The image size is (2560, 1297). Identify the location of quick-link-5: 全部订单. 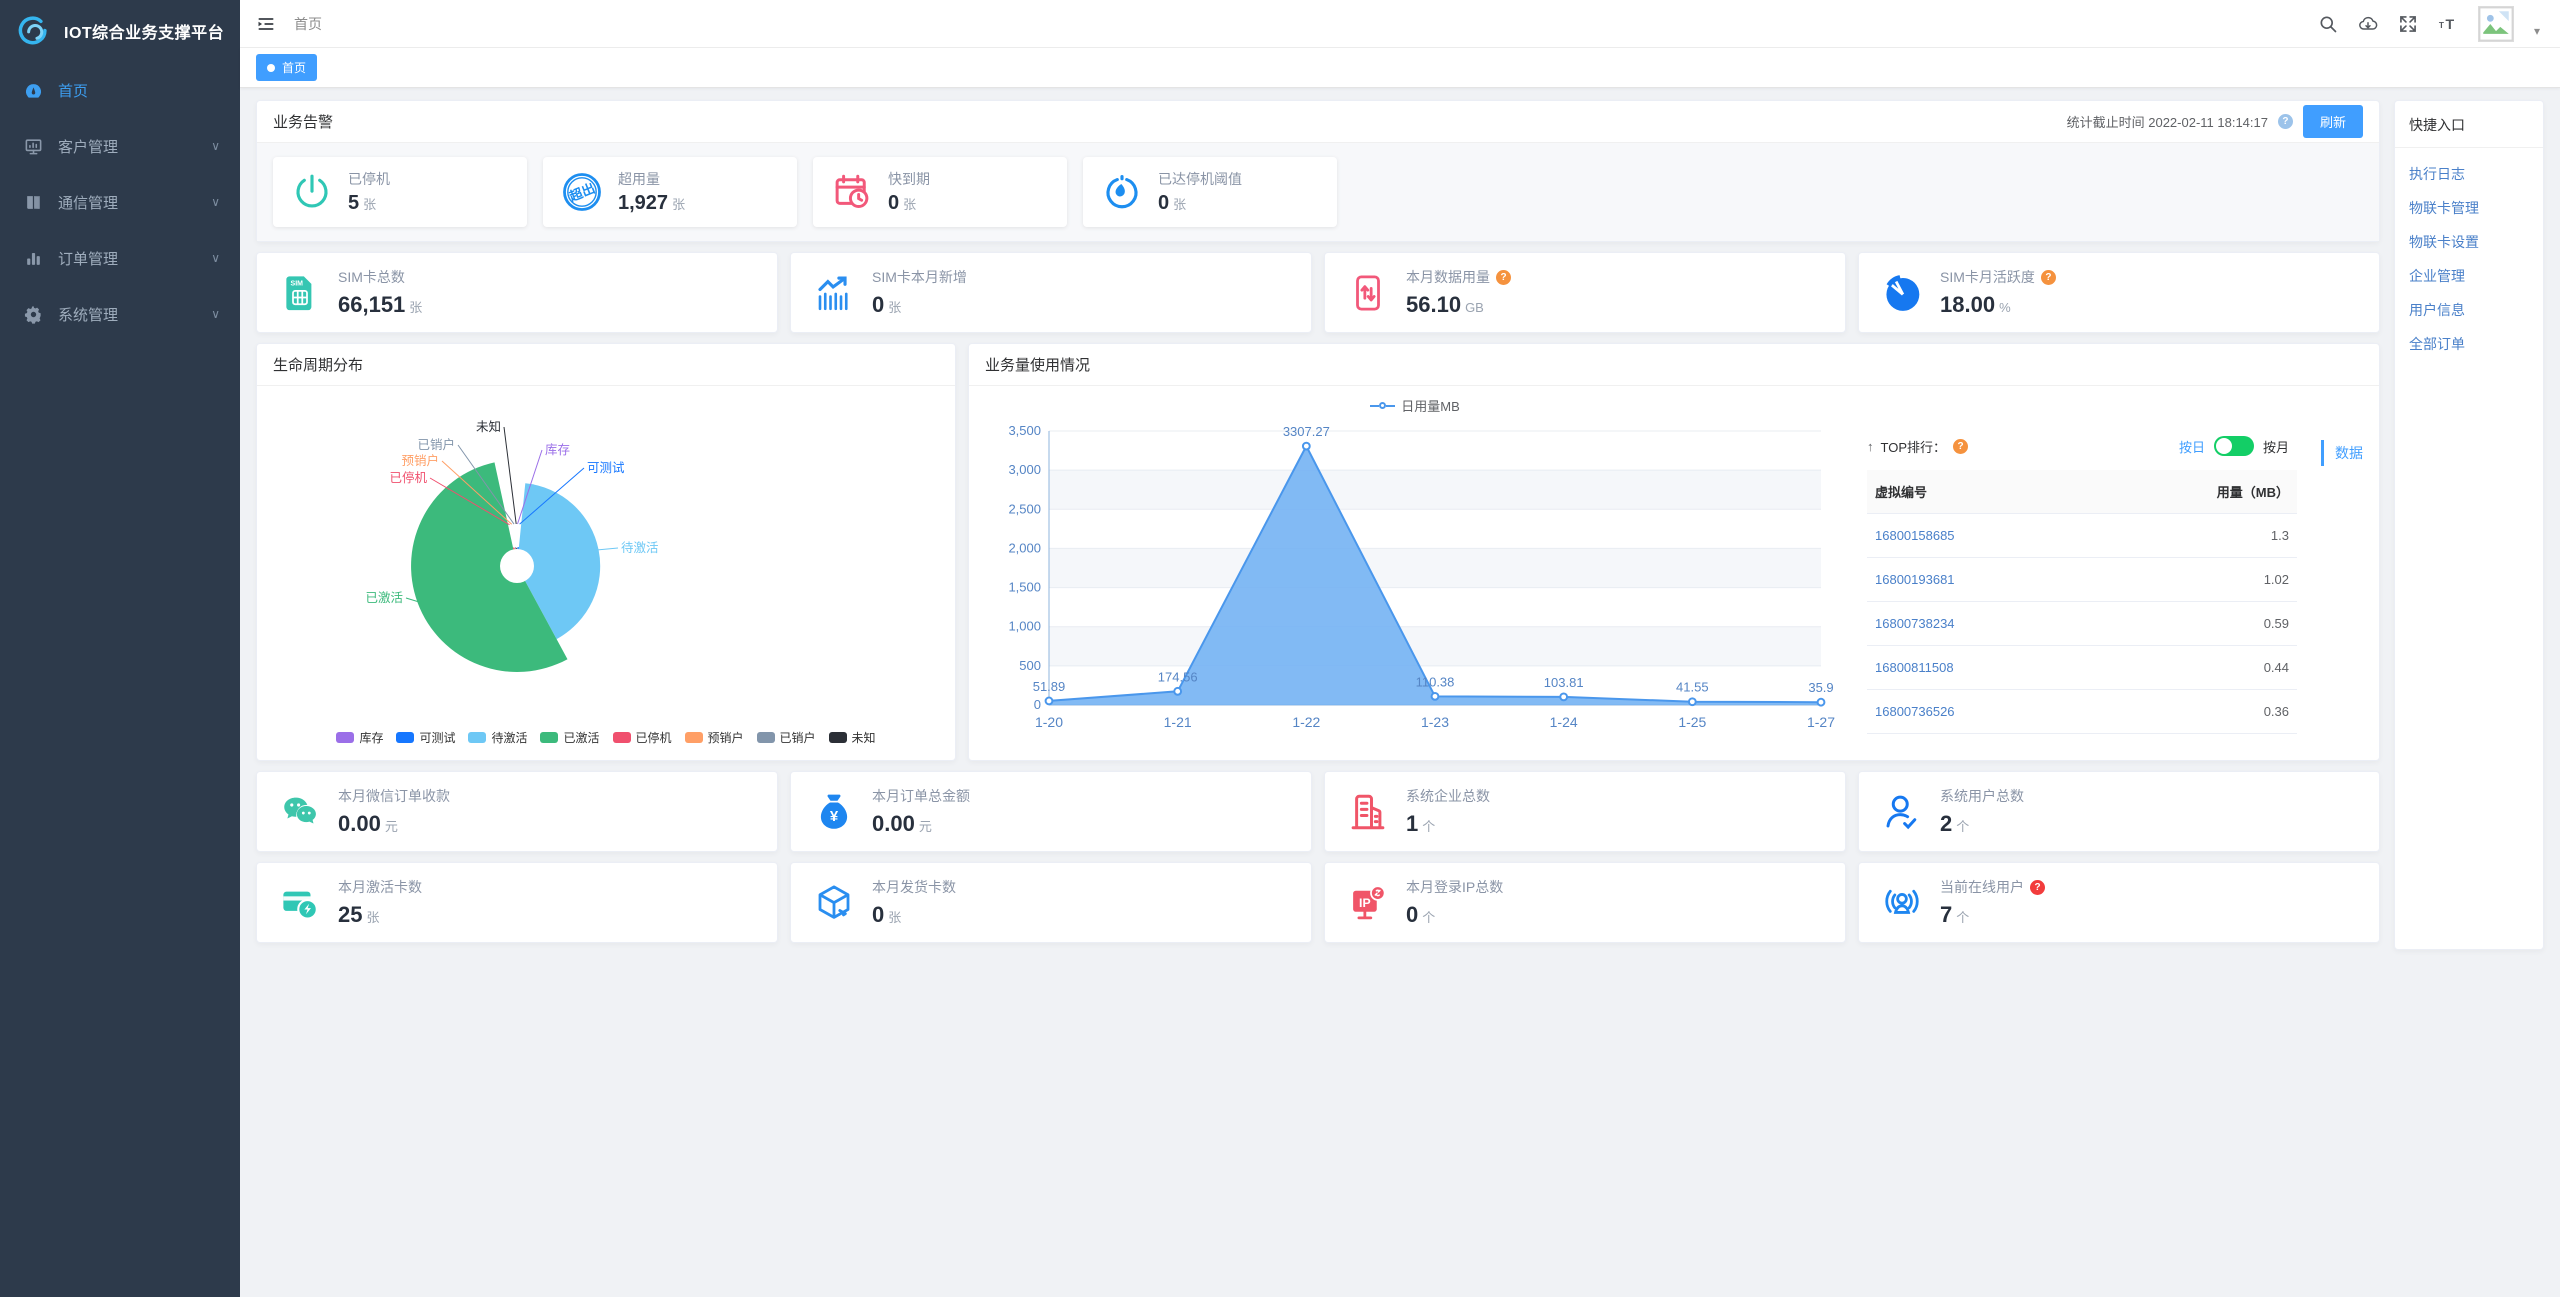
(2437, 344).